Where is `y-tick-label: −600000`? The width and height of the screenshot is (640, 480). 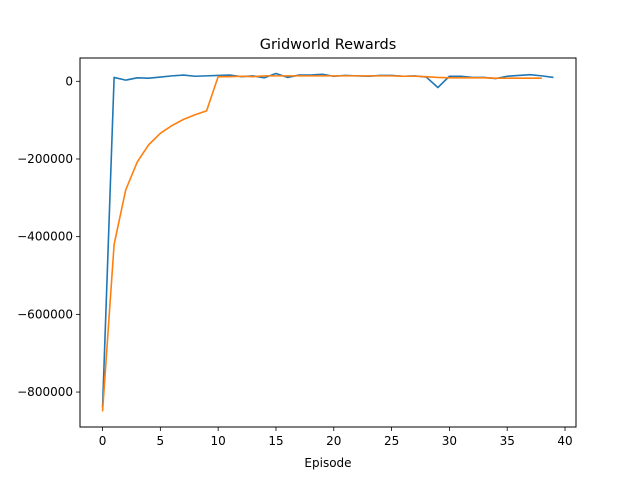 y-tick-label: −600000 is located at coordinates (45, 314).